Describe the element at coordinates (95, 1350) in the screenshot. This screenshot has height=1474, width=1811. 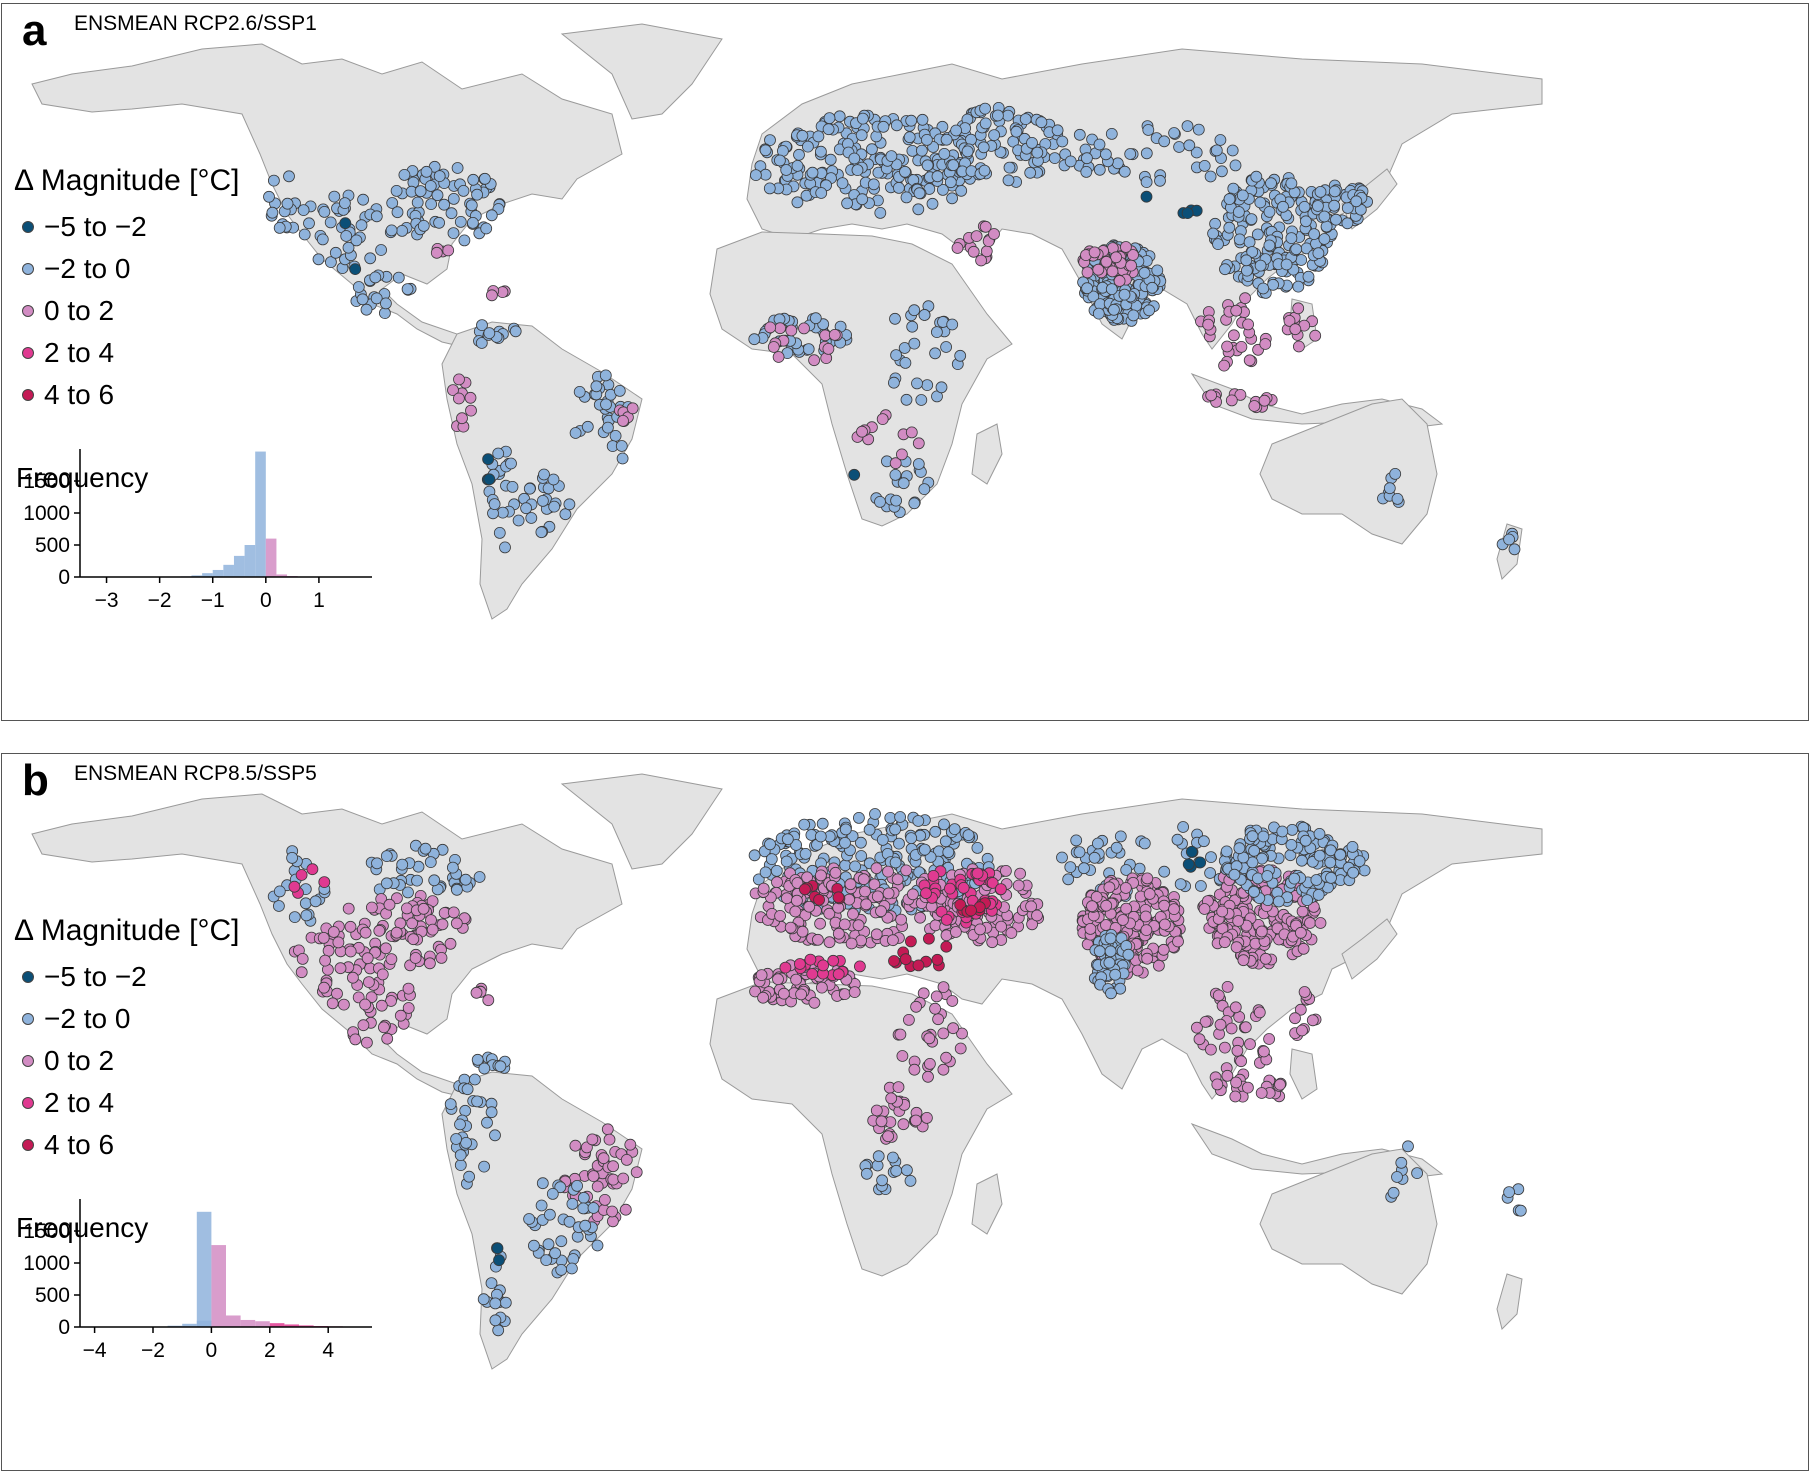
I see `x-tick-label: −4` at that location.